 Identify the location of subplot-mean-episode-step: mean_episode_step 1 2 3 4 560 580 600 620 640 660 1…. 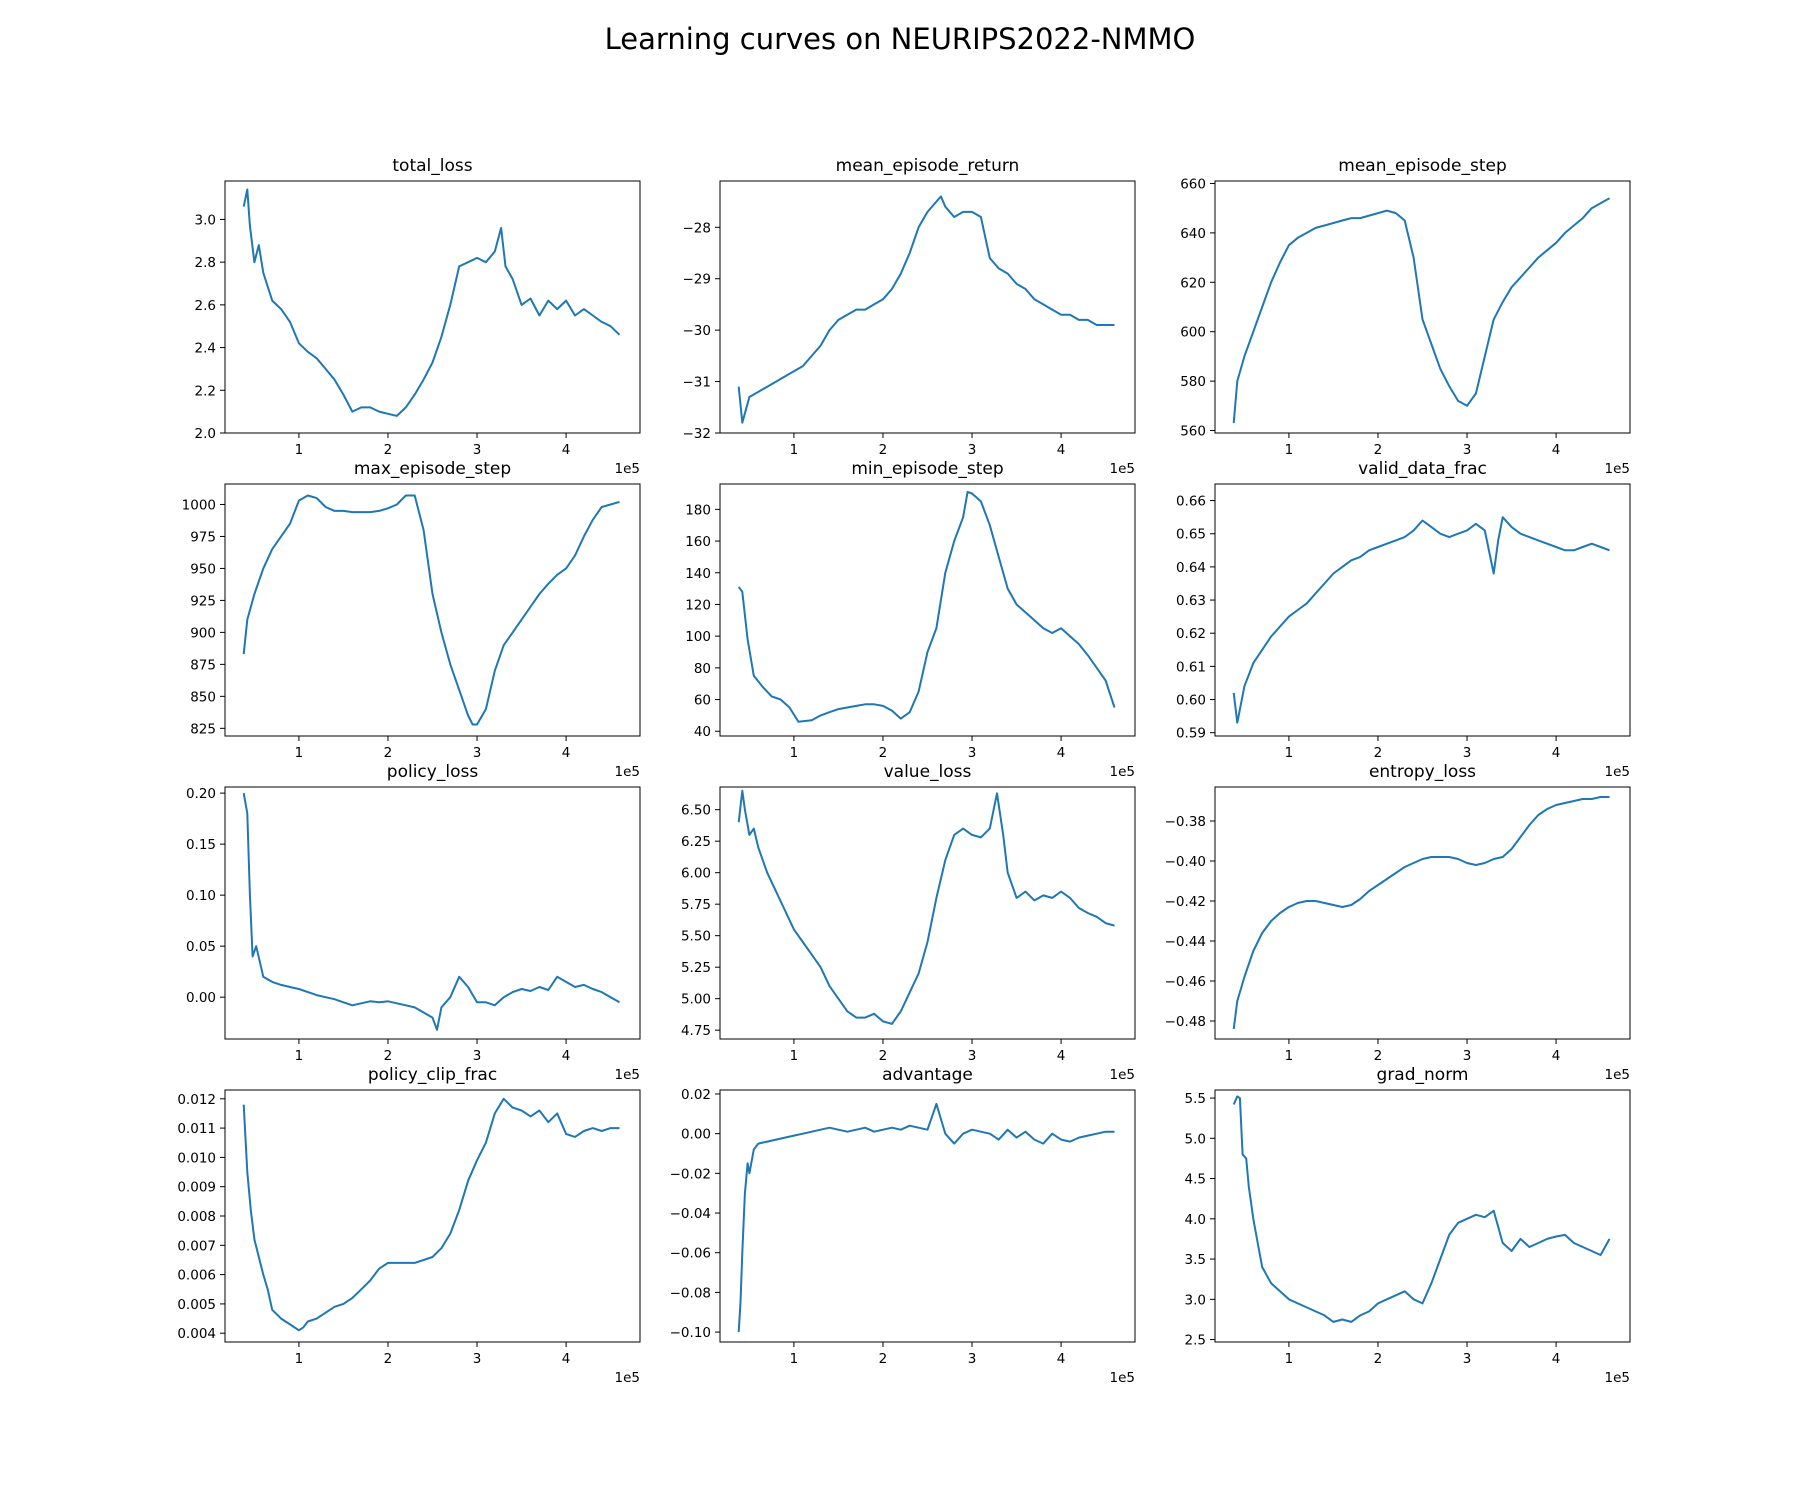
(1405, 316).